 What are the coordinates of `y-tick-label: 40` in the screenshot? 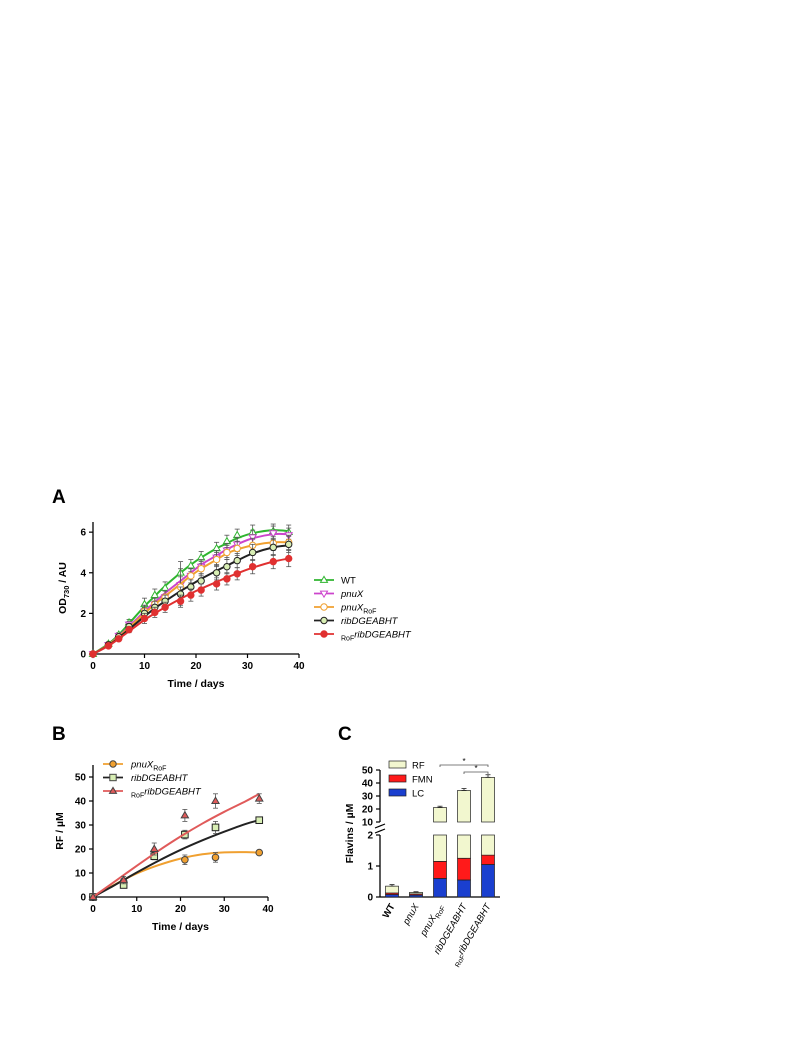 It's located at (368, 784).